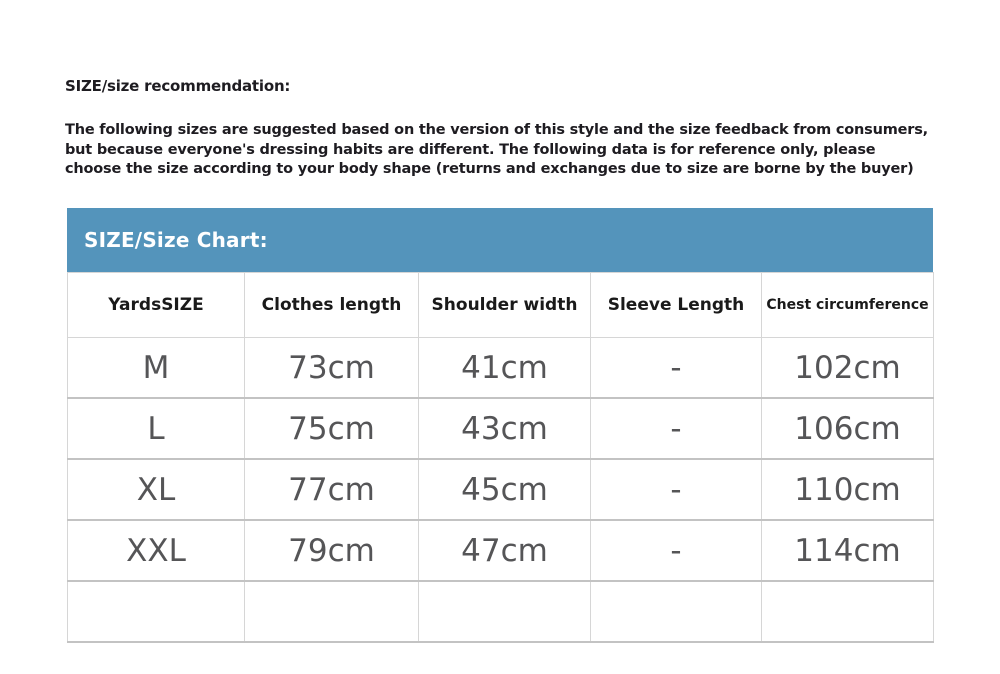  I want to click on cell-size-label: L, so click(156, 428).